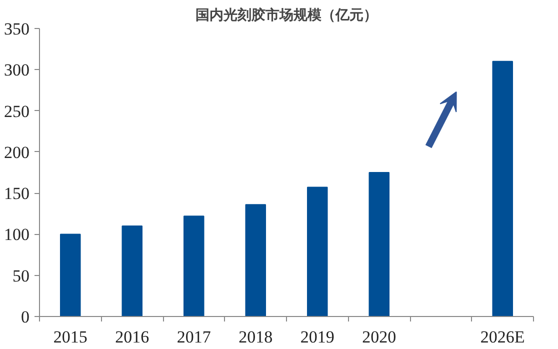 This screenshot has width=558, height=349. Describe the element at coordinates (70, 337) in the screenshot. I see `x-tick-label: 2015` at that location.